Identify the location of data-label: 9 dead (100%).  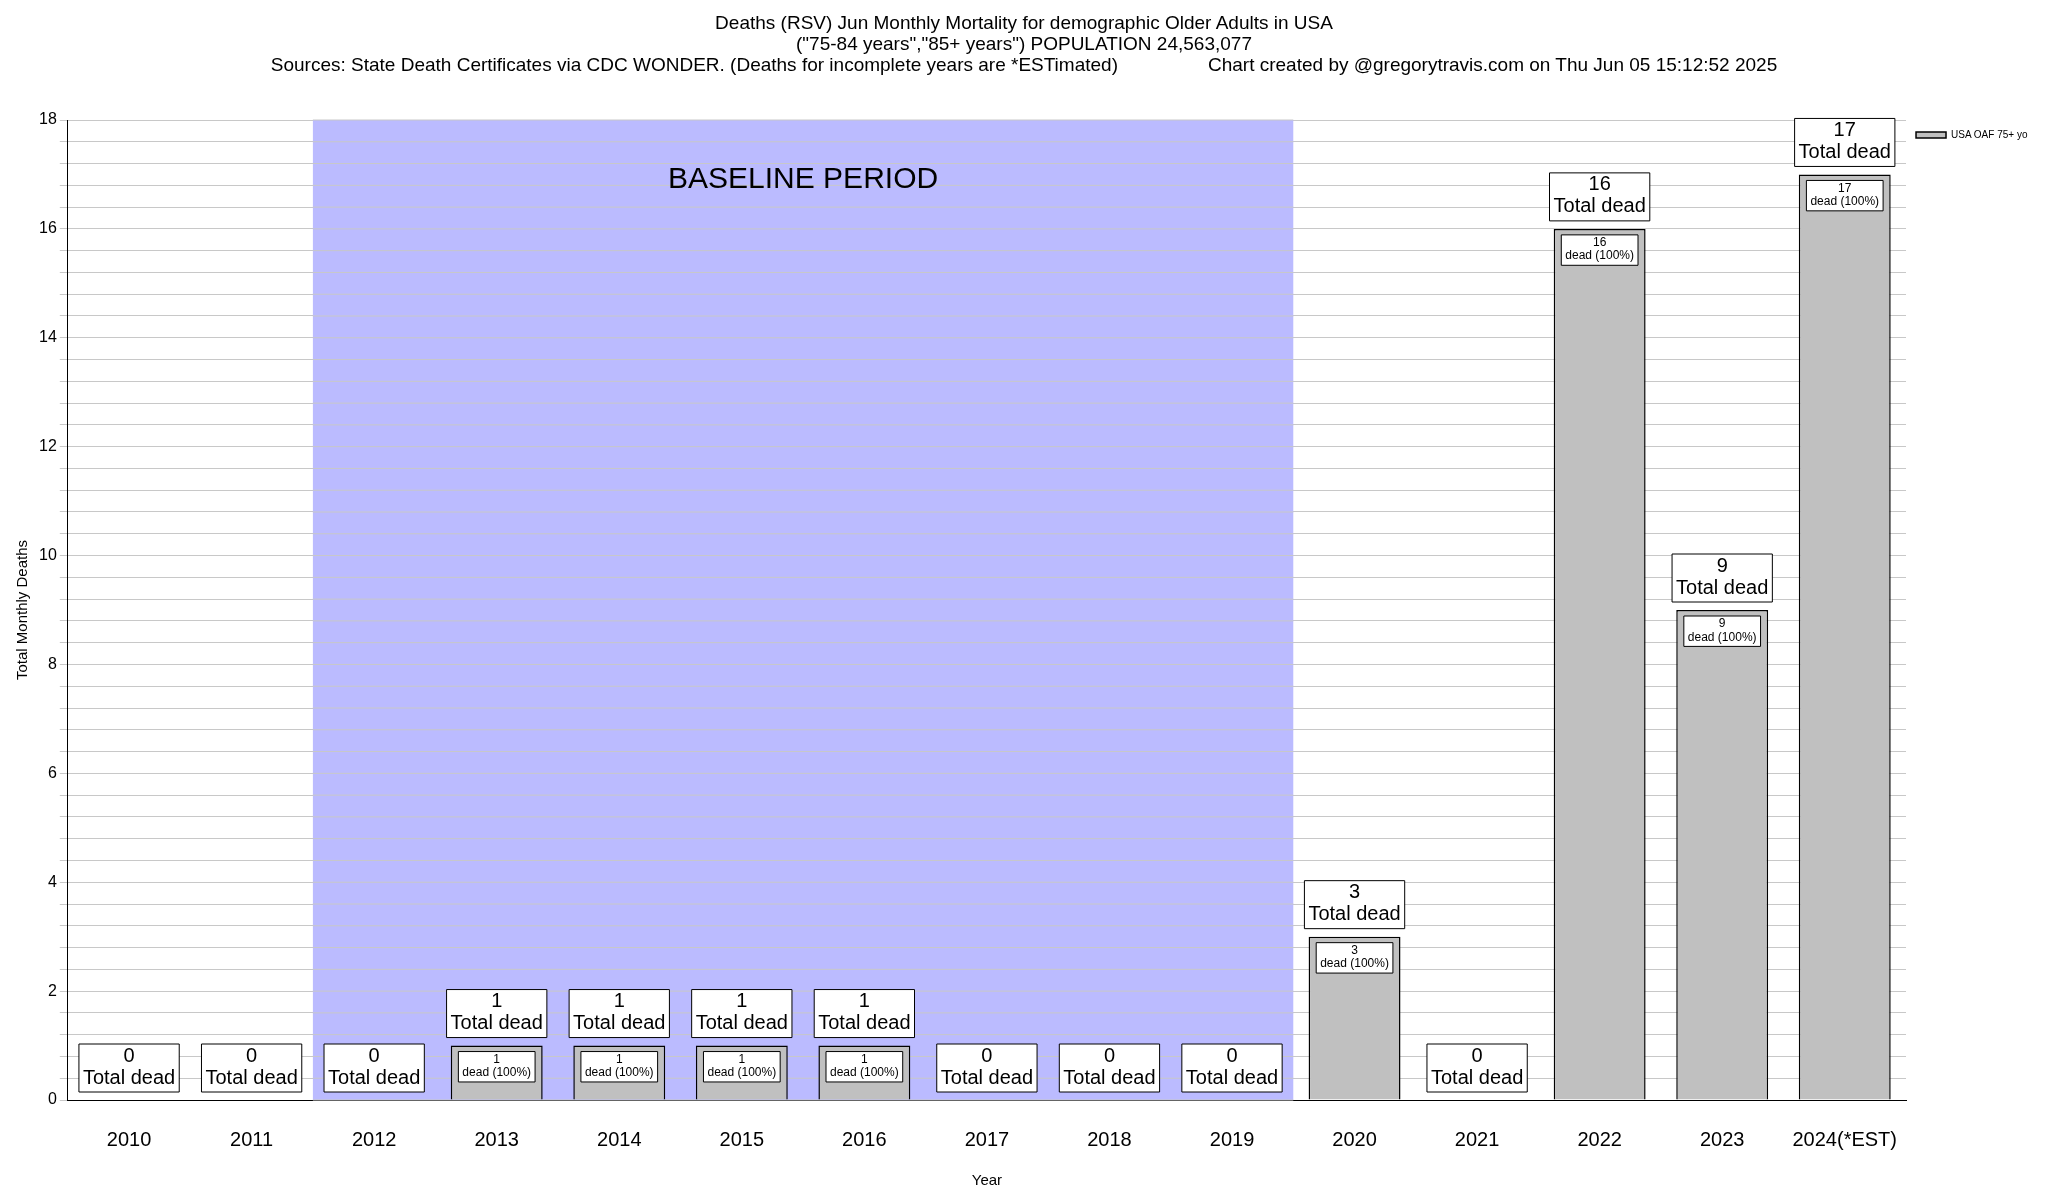
(1722, 630).